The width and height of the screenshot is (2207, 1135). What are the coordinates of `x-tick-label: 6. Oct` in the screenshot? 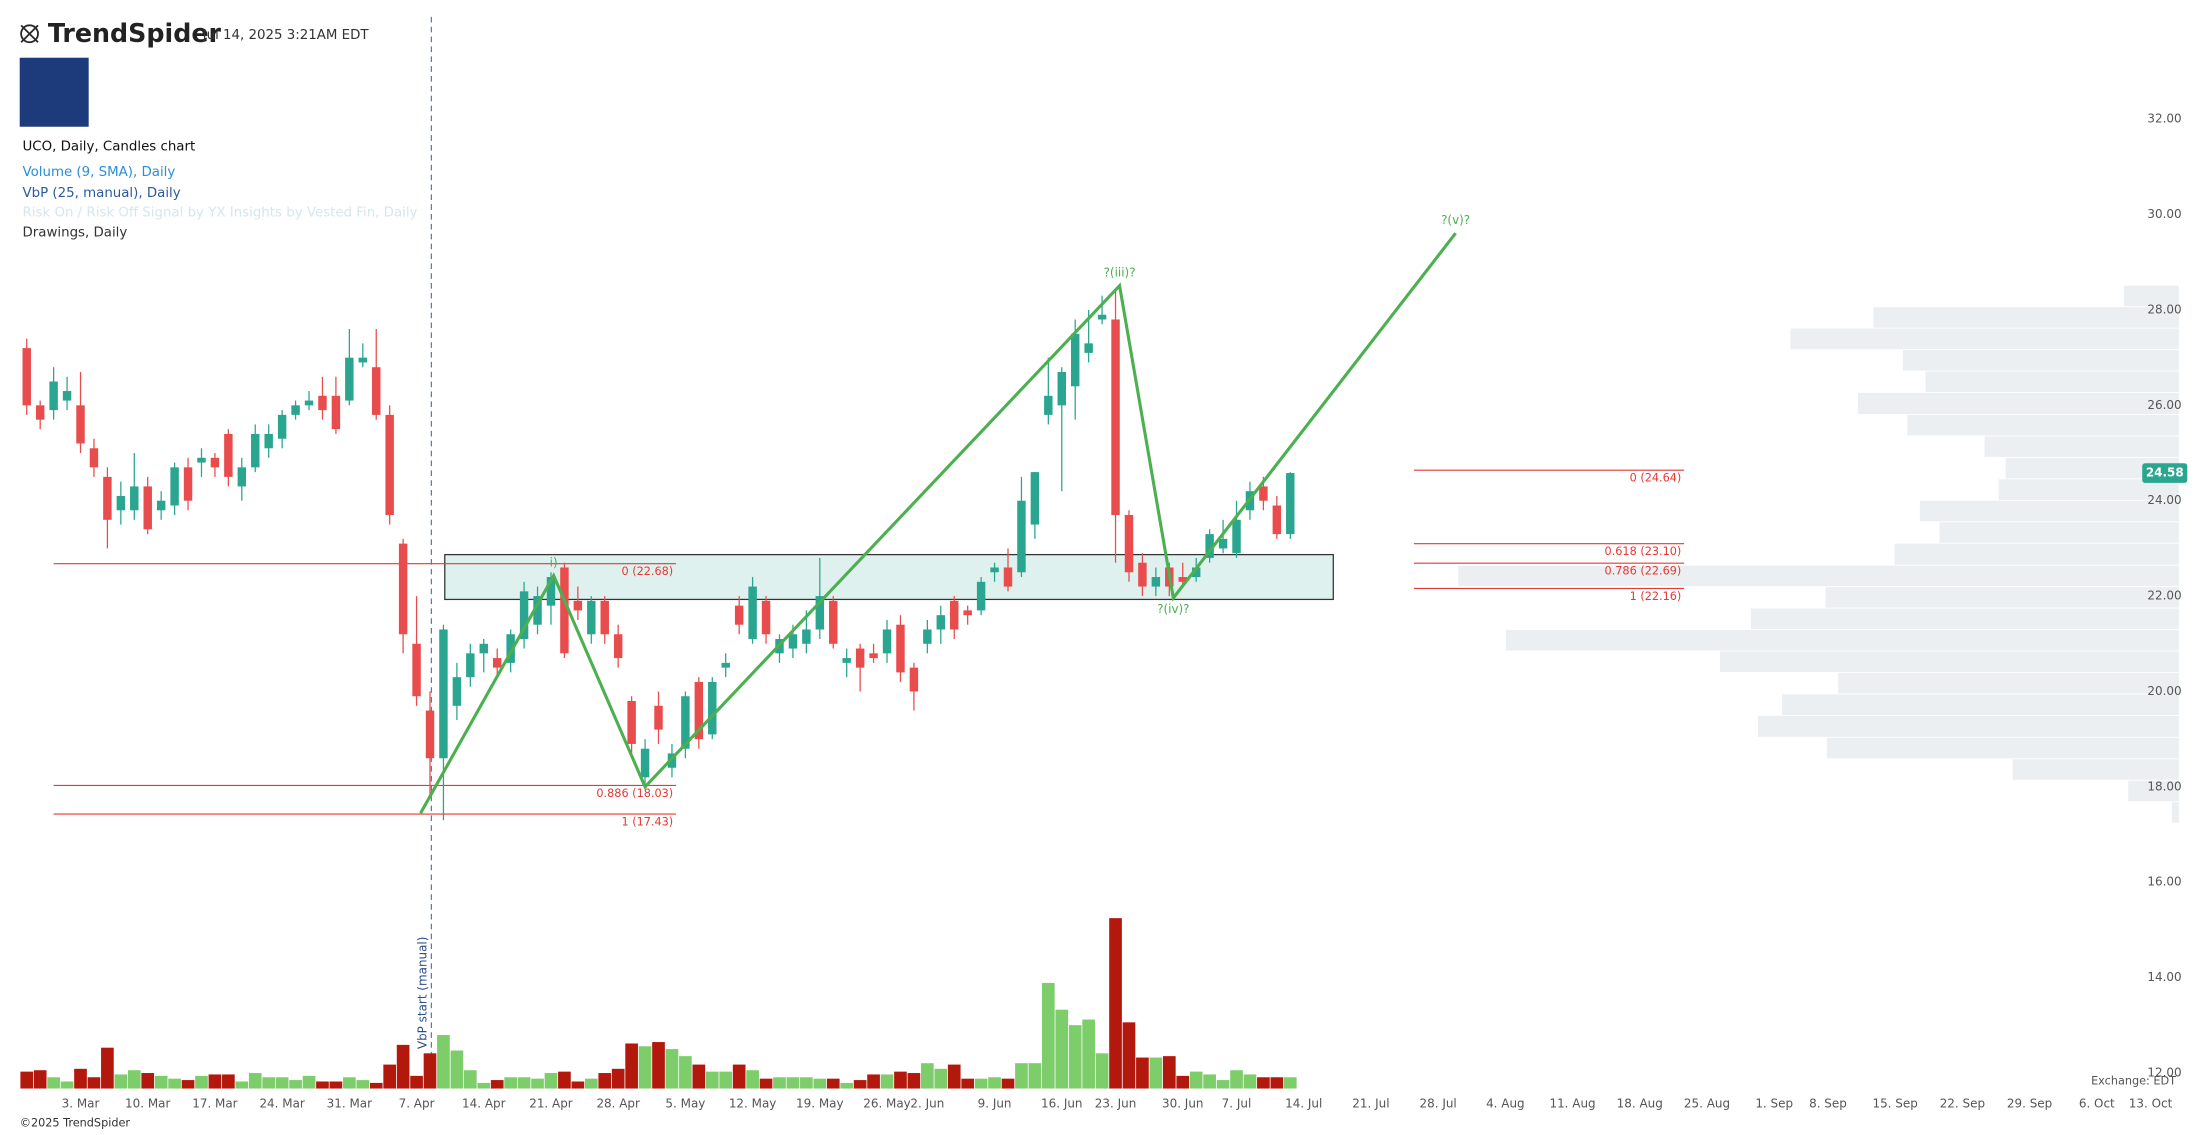 It's located at (2097, 1104).